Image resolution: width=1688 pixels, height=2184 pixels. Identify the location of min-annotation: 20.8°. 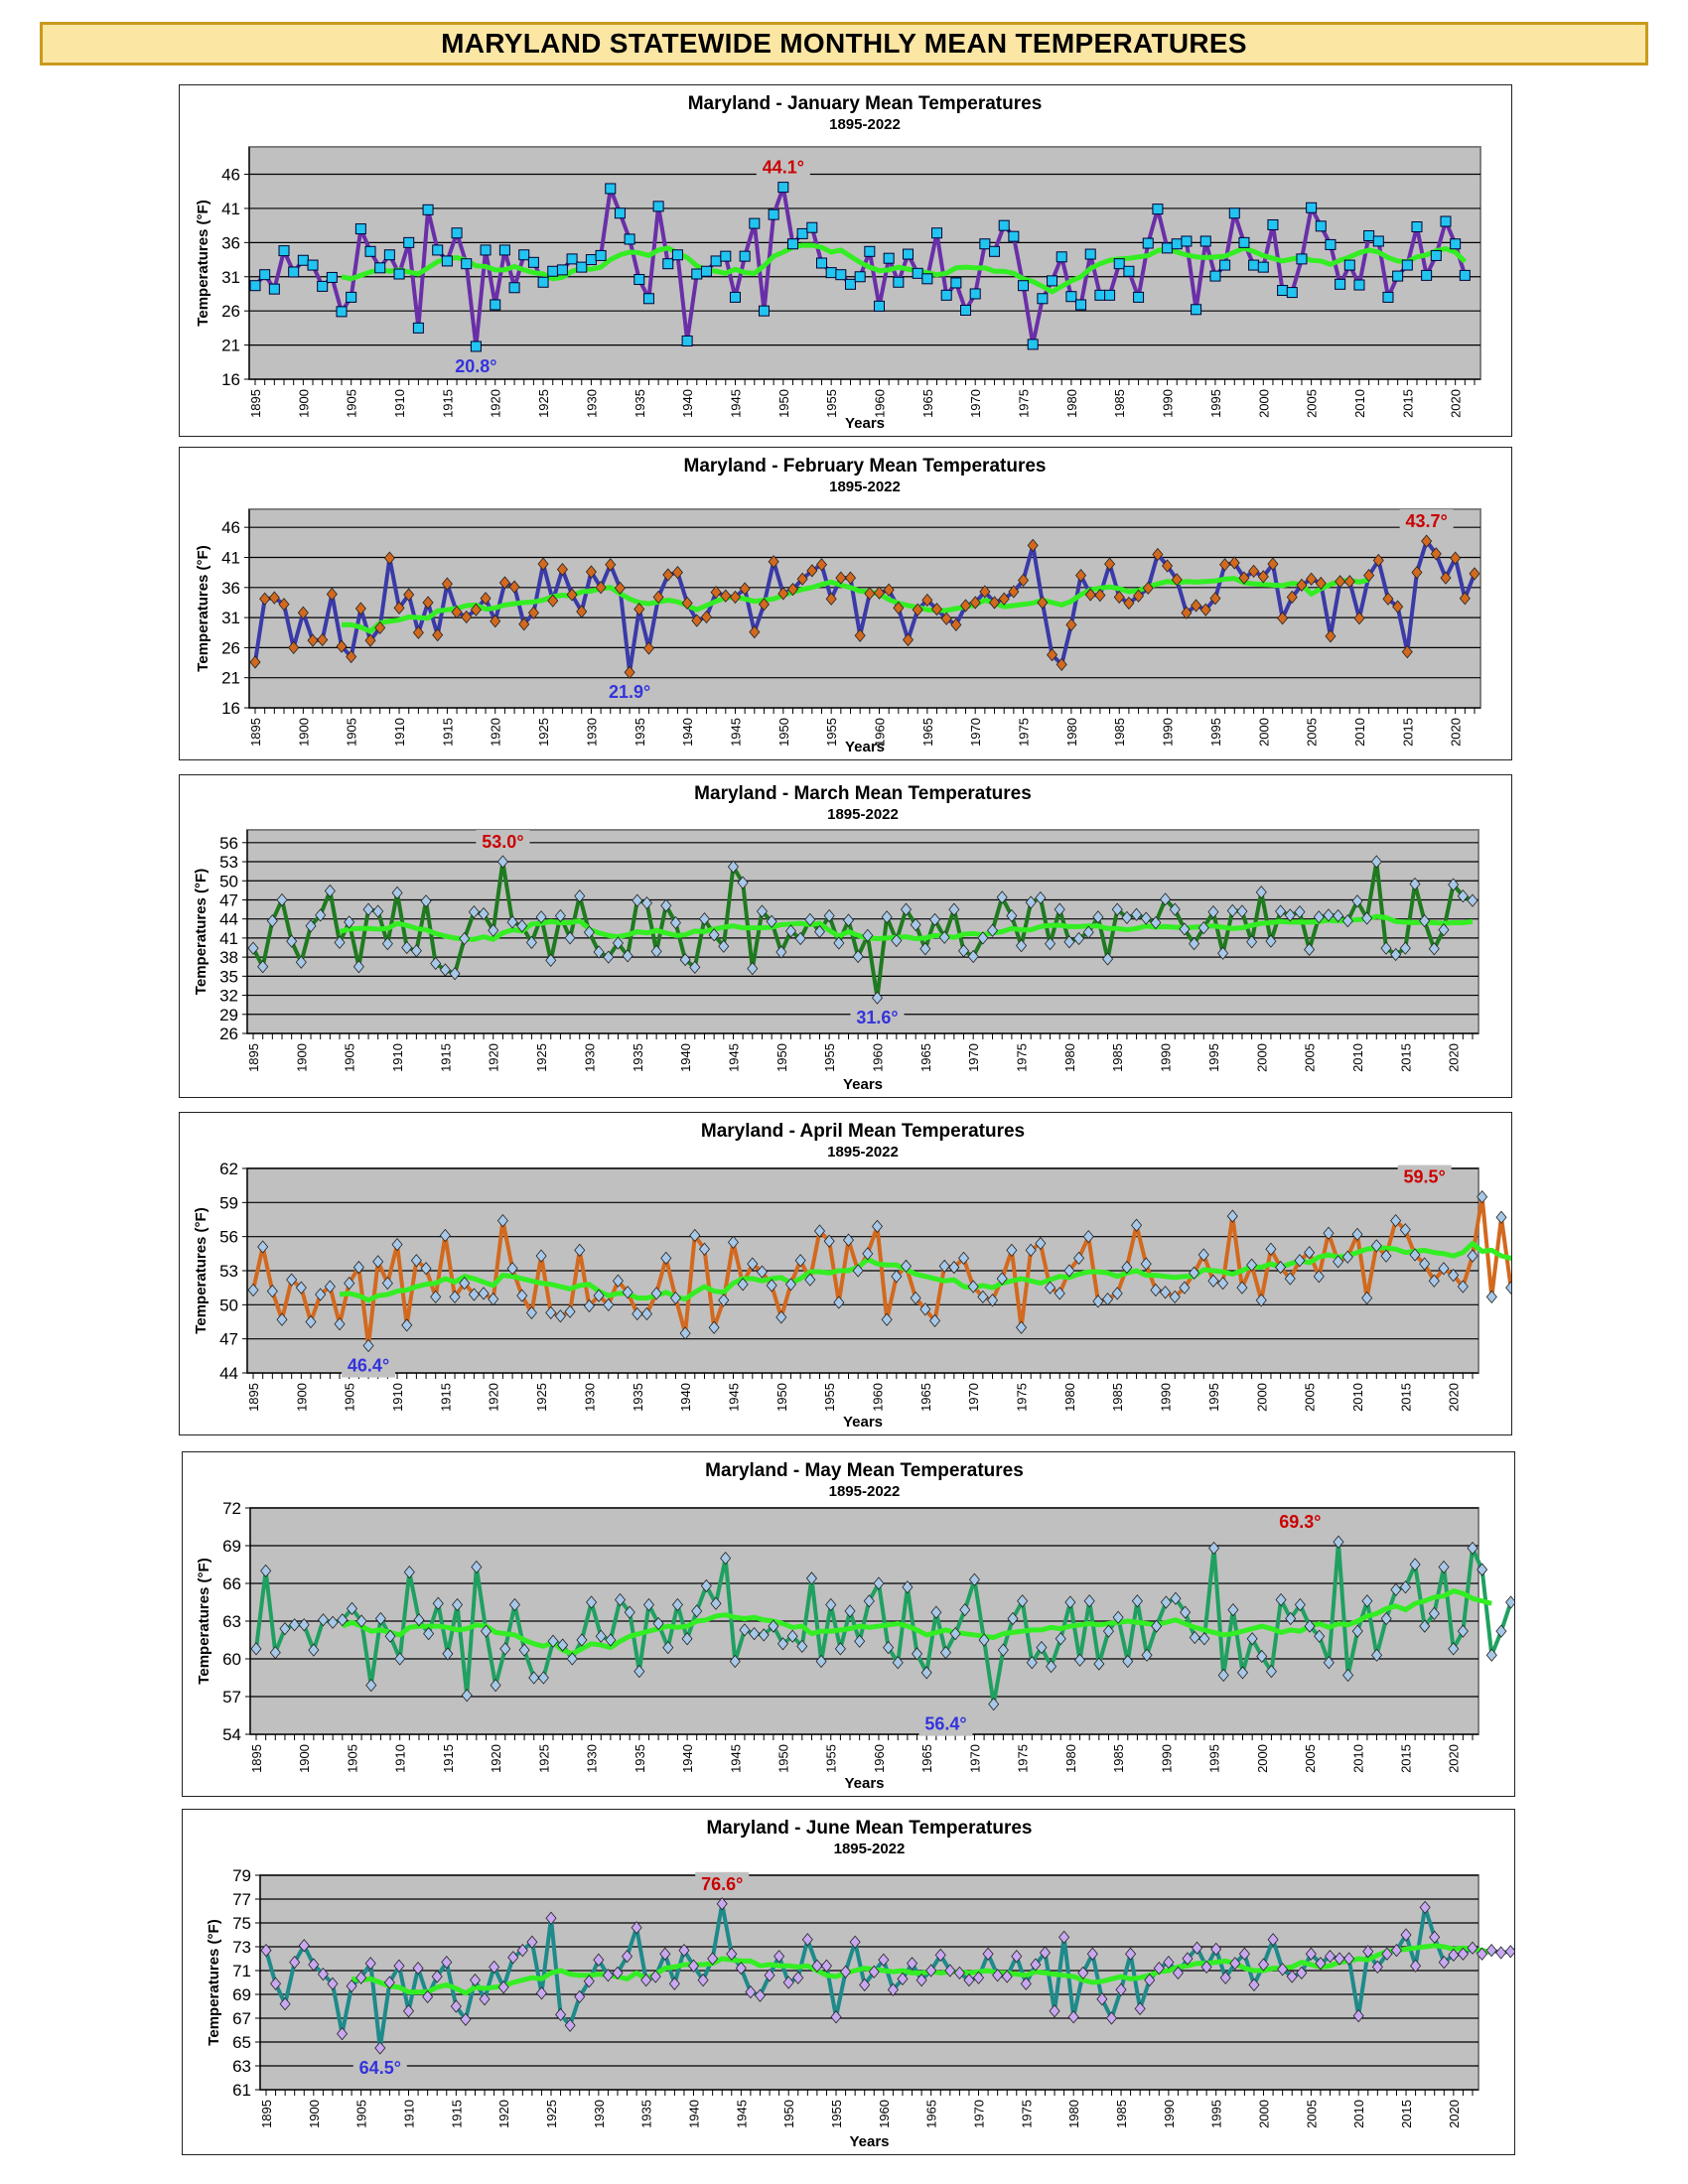
(475, 366).